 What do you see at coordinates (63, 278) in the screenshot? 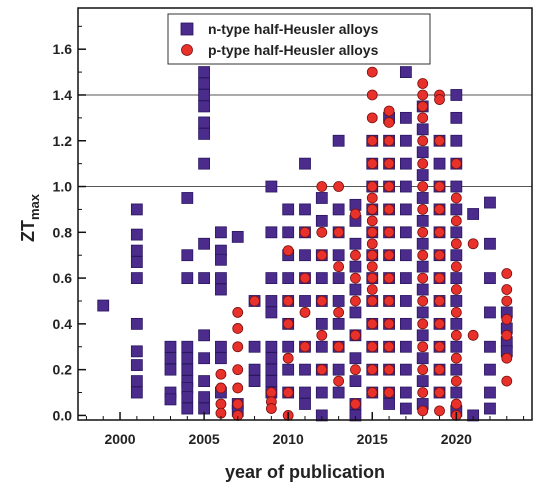
I see `y-tick-label: 0.6` at bounding box center [63, 278].